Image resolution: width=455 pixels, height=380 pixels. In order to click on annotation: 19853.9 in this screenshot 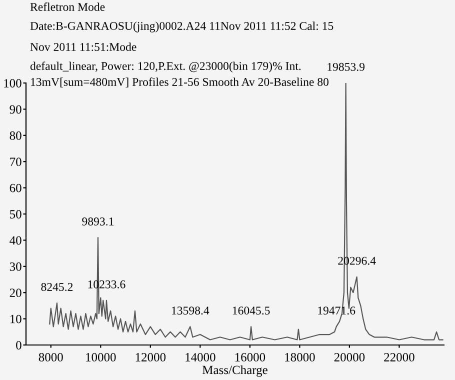, I will do `click(346, 66)`.